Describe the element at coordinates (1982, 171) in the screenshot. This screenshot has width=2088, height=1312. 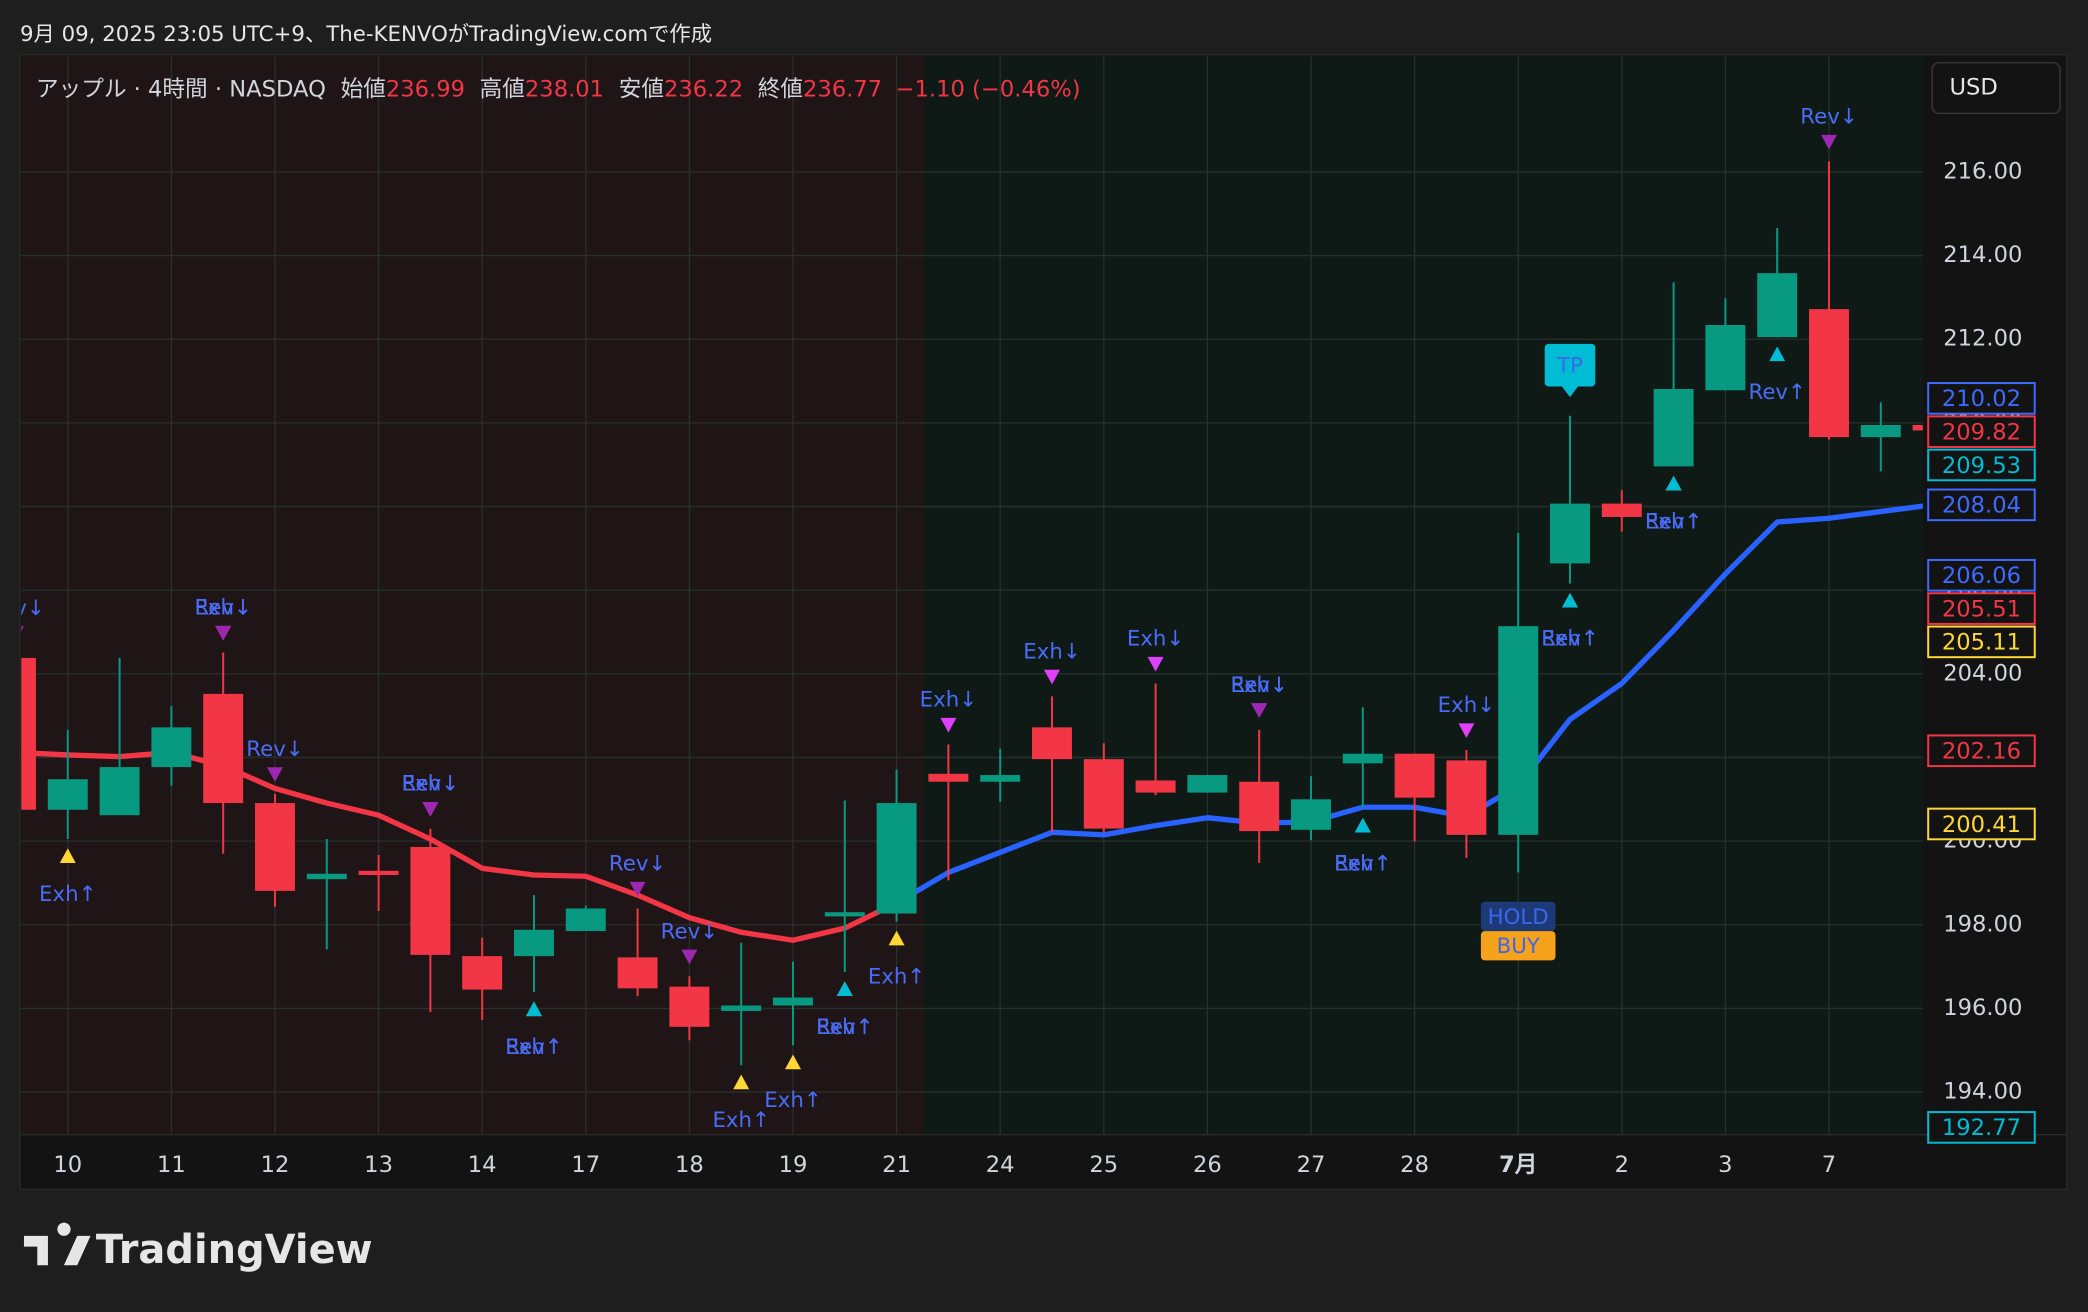
I see `y-tick-label: 216.00` at that location.